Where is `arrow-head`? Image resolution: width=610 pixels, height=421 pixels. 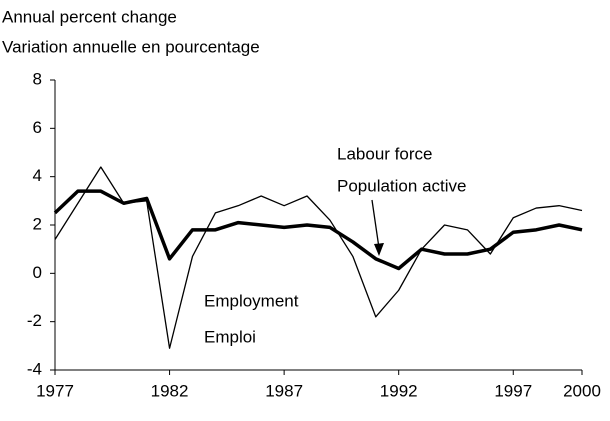
arrow-head is located at coordinates (379, 249).